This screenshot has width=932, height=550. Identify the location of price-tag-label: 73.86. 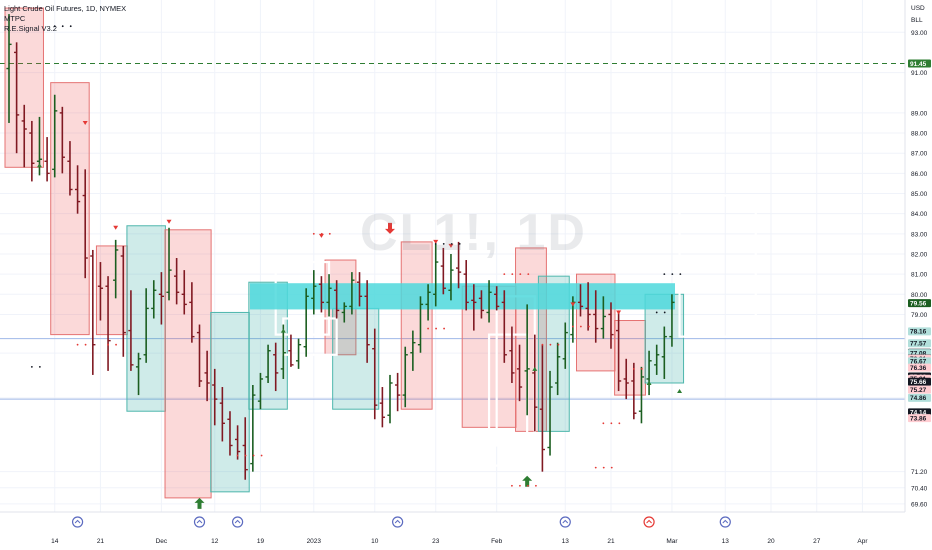
(919, 418).